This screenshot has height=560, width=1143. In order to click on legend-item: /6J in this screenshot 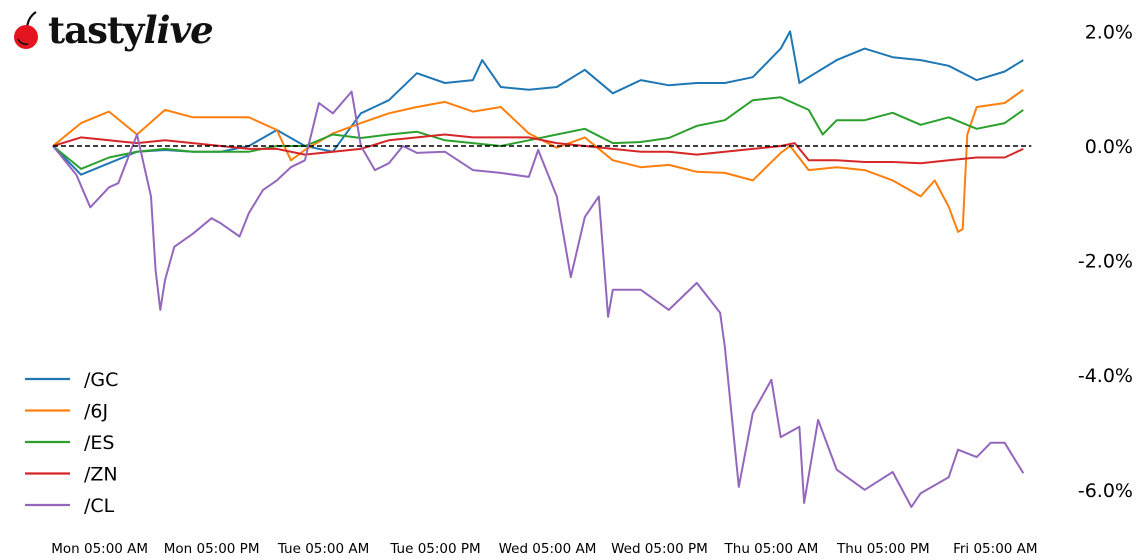, I will do `click(66, 412)`.